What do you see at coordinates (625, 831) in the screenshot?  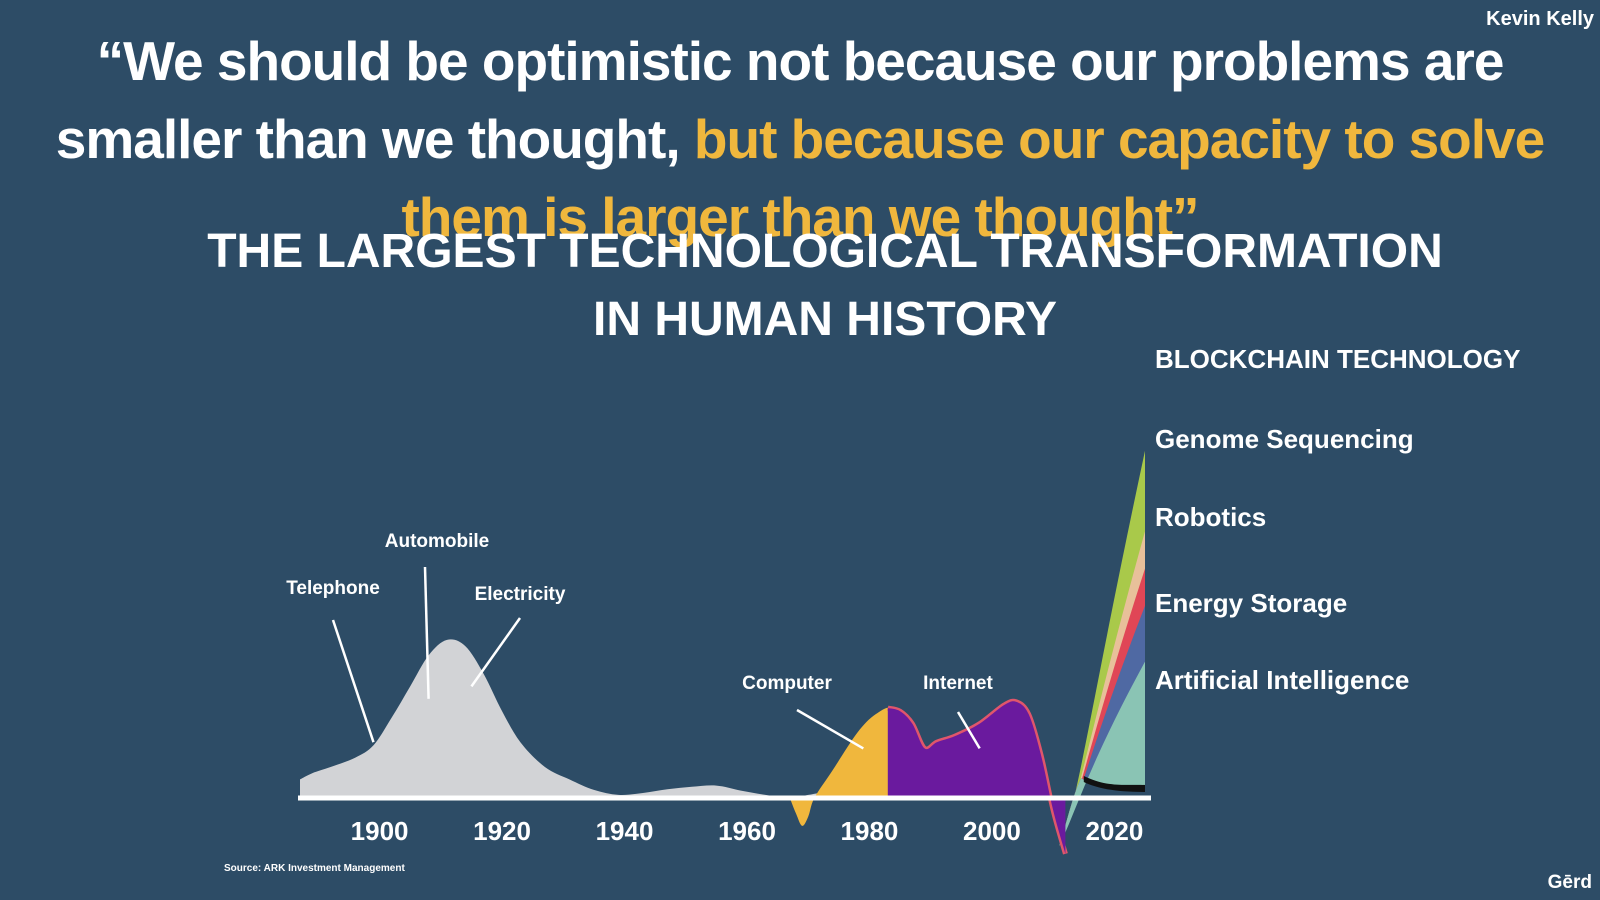 I see `x-tick-label-1940: 1940` at bounding box center [625, 831].